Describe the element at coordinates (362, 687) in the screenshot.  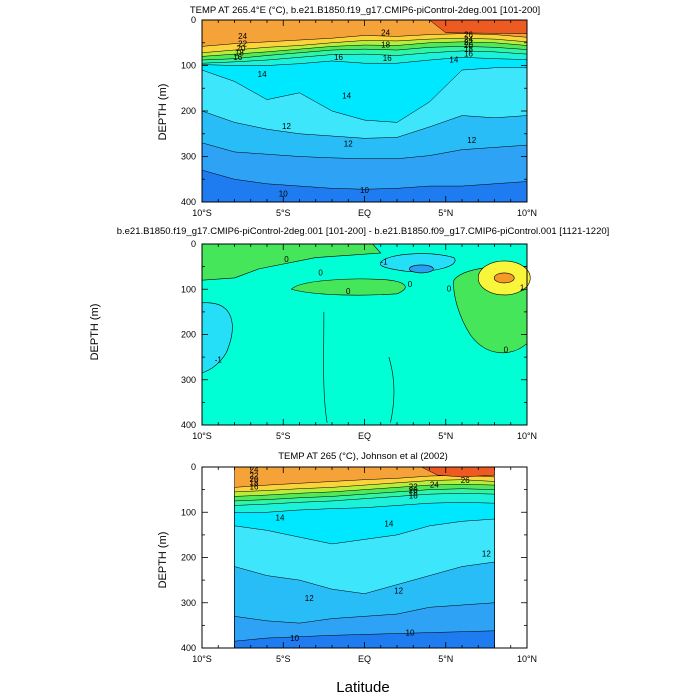
I see `figure-xlabel: Latitude` at that location.